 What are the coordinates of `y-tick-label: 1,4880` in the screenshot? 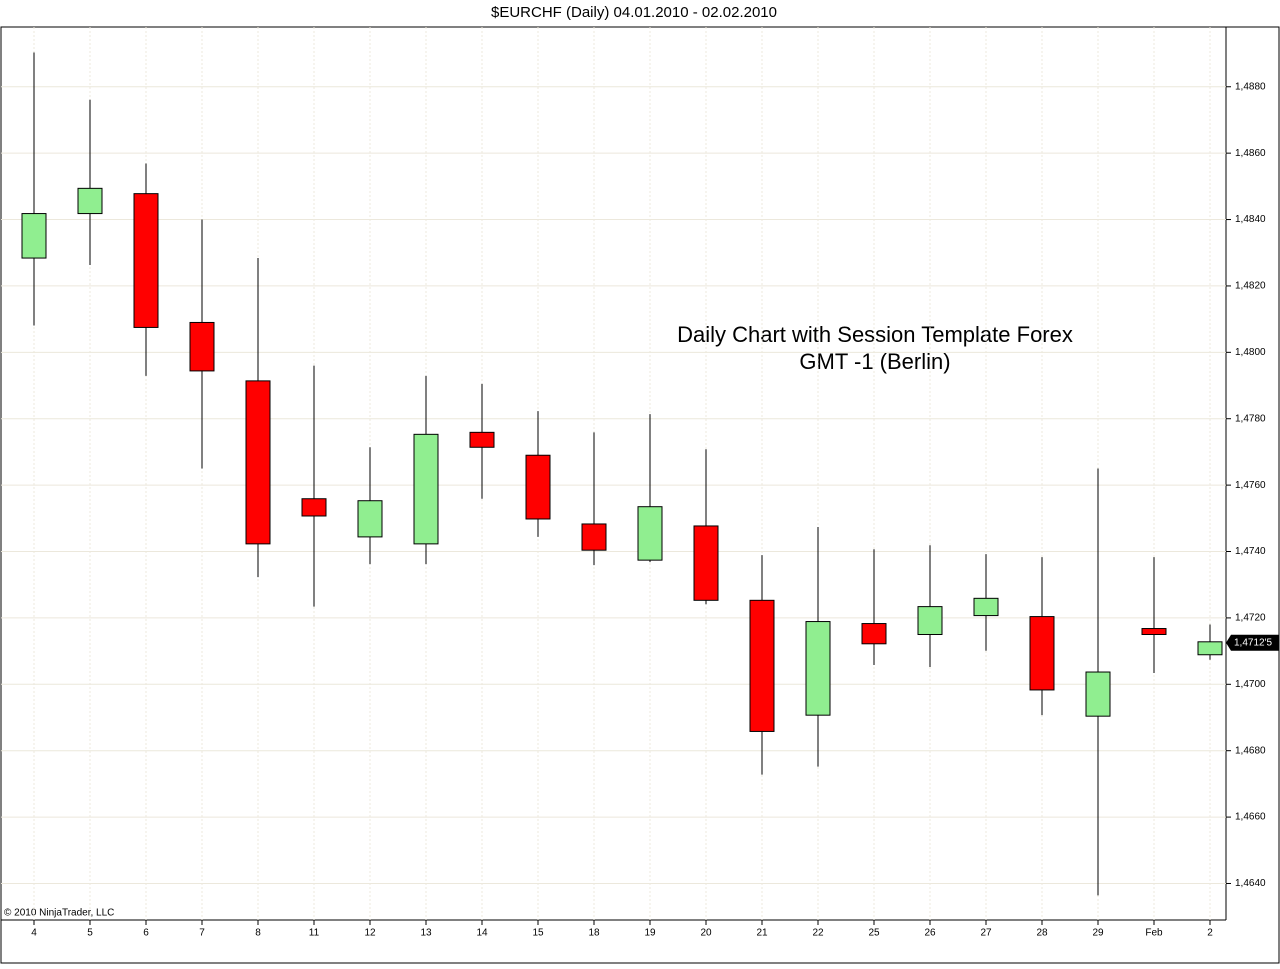 It's located at (1250, 86).